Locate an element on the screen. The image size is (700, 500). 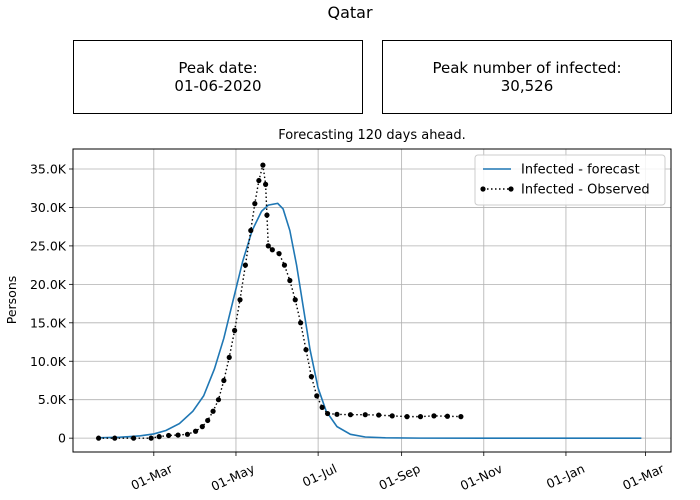
legend: Infected - forecast Infected - Observed is located at coordinates (570, 180).